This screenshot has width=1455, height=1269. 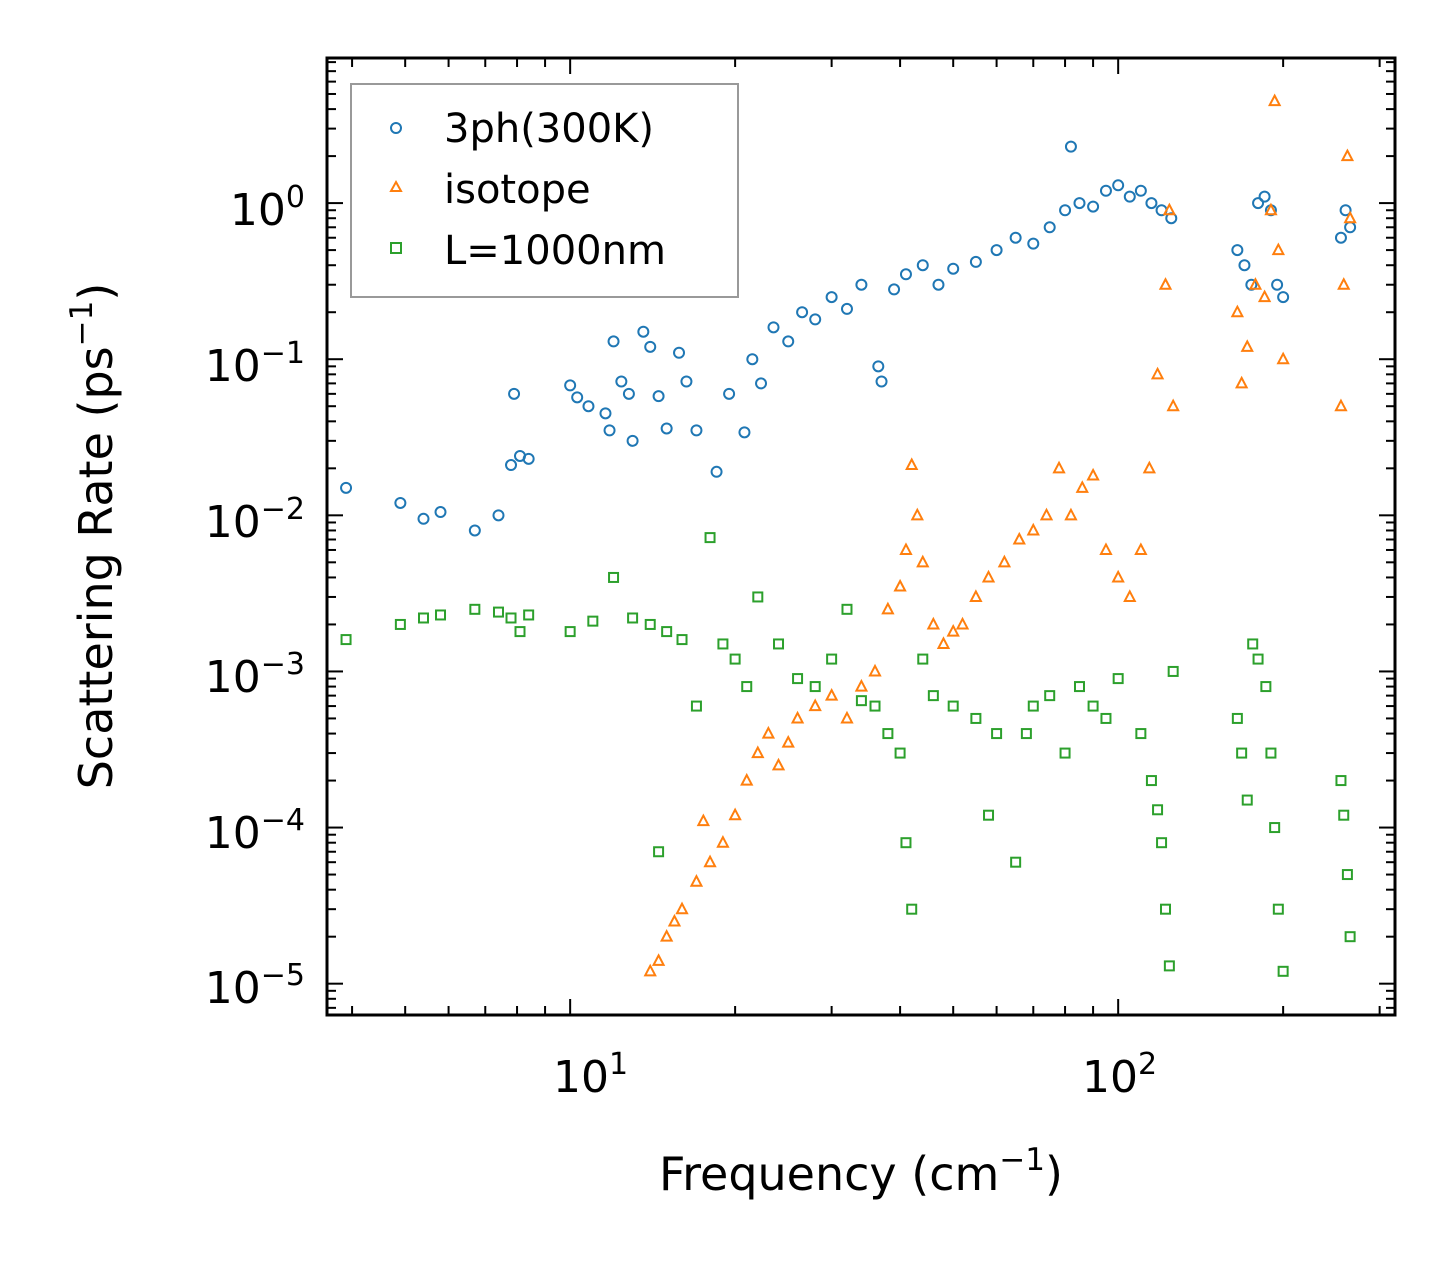 I want to click on y-axis-label: Scattering Rate (ps−1), so click(x=93, y=536).